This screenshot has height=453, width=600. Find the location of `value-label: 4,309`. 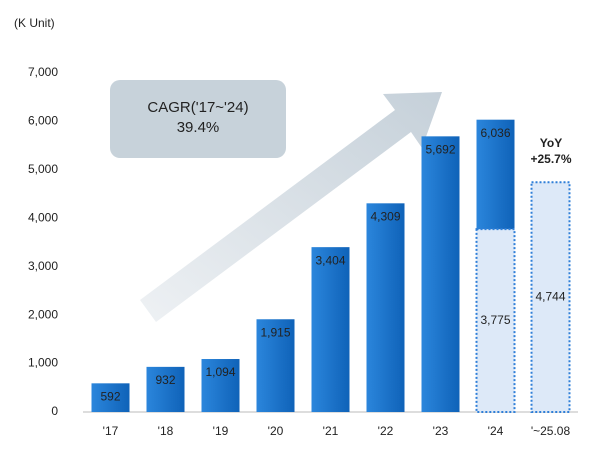

value-label: 4,309 is located at coordinates (385, 216).